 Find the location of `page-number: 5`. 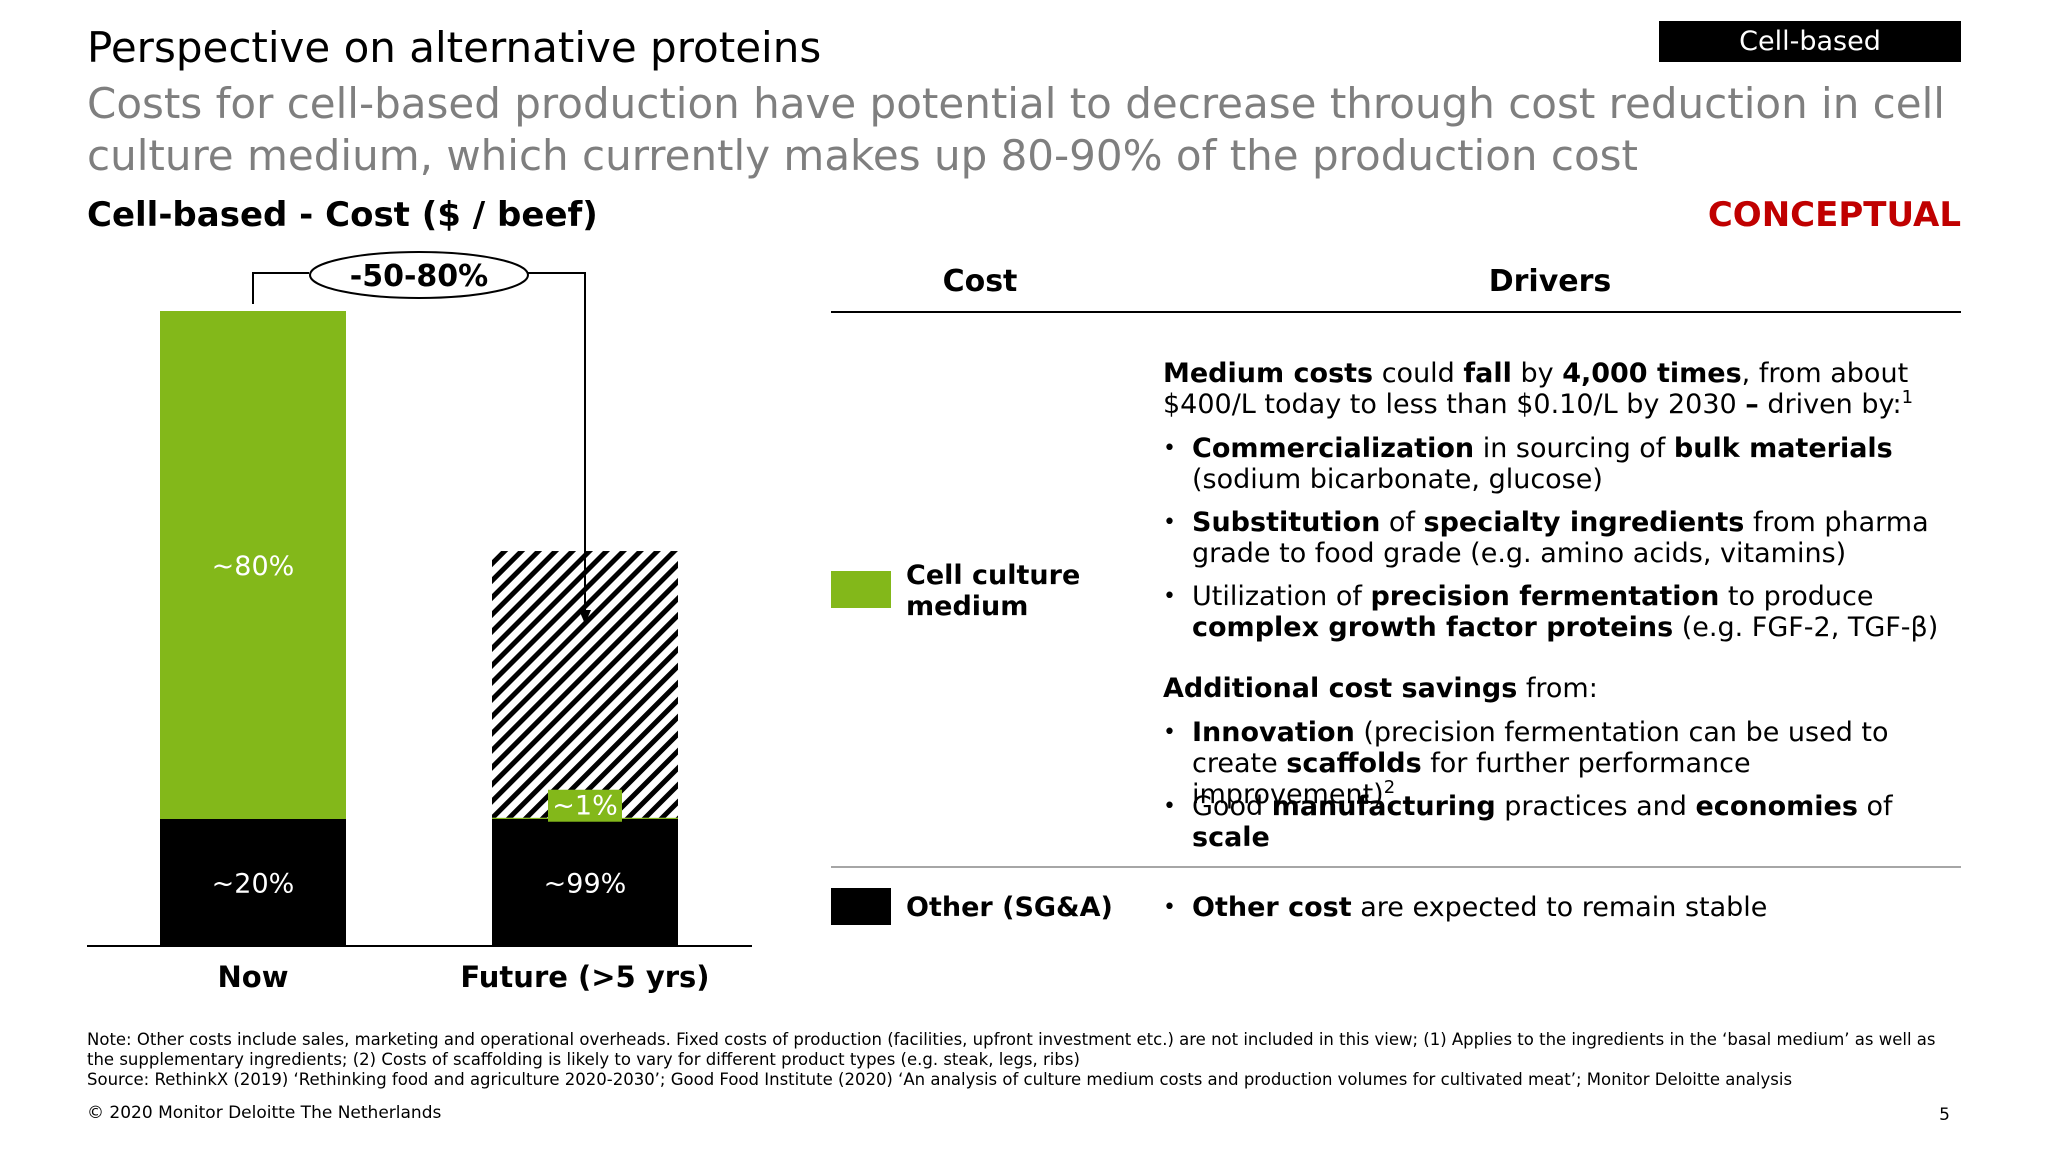

page-number: 5 is located at coordinates (1944, 1115).